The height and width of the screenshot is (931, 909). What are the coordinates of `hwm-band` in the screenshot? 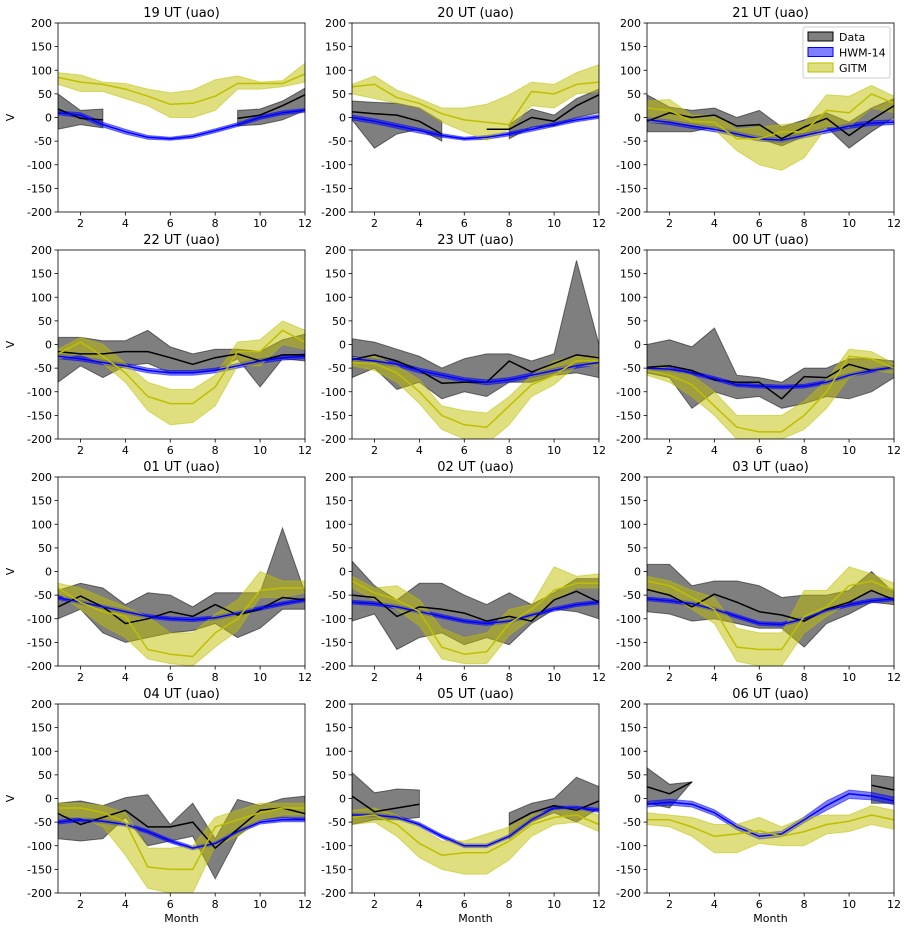 It's located at (181, 124).